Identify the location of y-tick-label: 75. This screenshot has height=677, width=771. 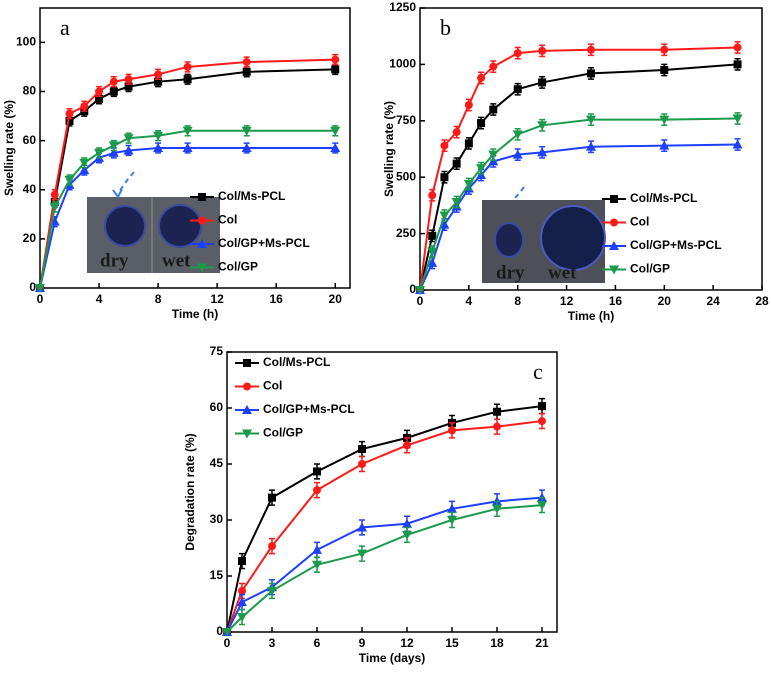
(217, 351).